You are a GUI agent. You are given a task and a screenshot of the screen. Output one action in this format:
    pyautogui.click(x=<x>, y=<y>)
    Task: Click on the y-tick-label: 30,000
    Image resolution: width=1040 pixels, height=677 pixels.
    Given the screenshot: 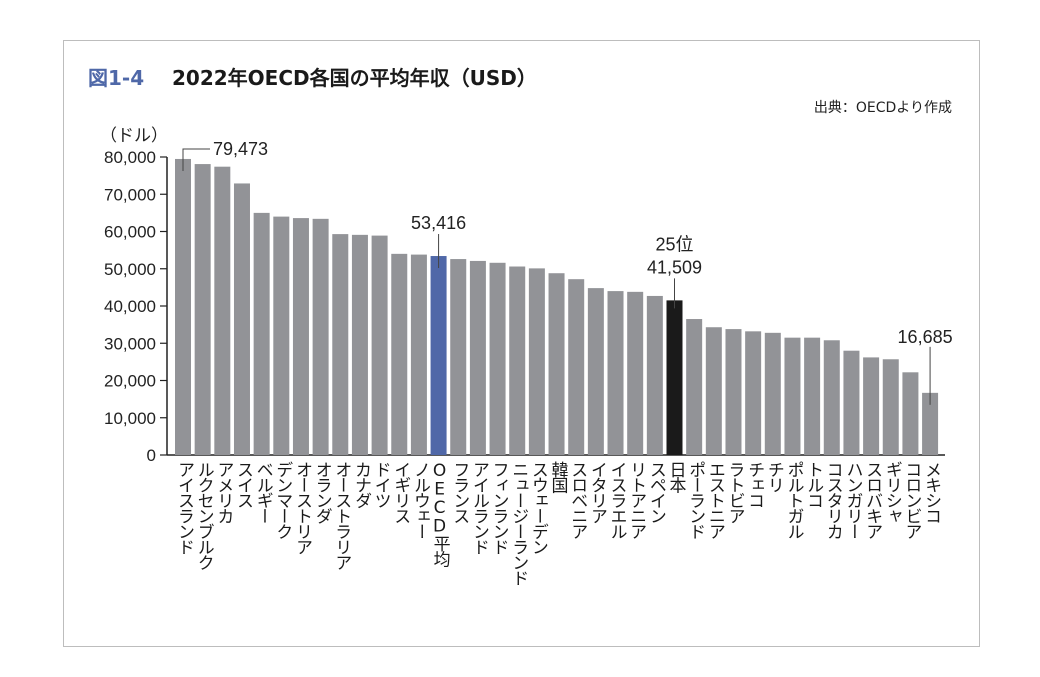 What is the action you would take?
    pyautogui.click(x=130, y=343)
    